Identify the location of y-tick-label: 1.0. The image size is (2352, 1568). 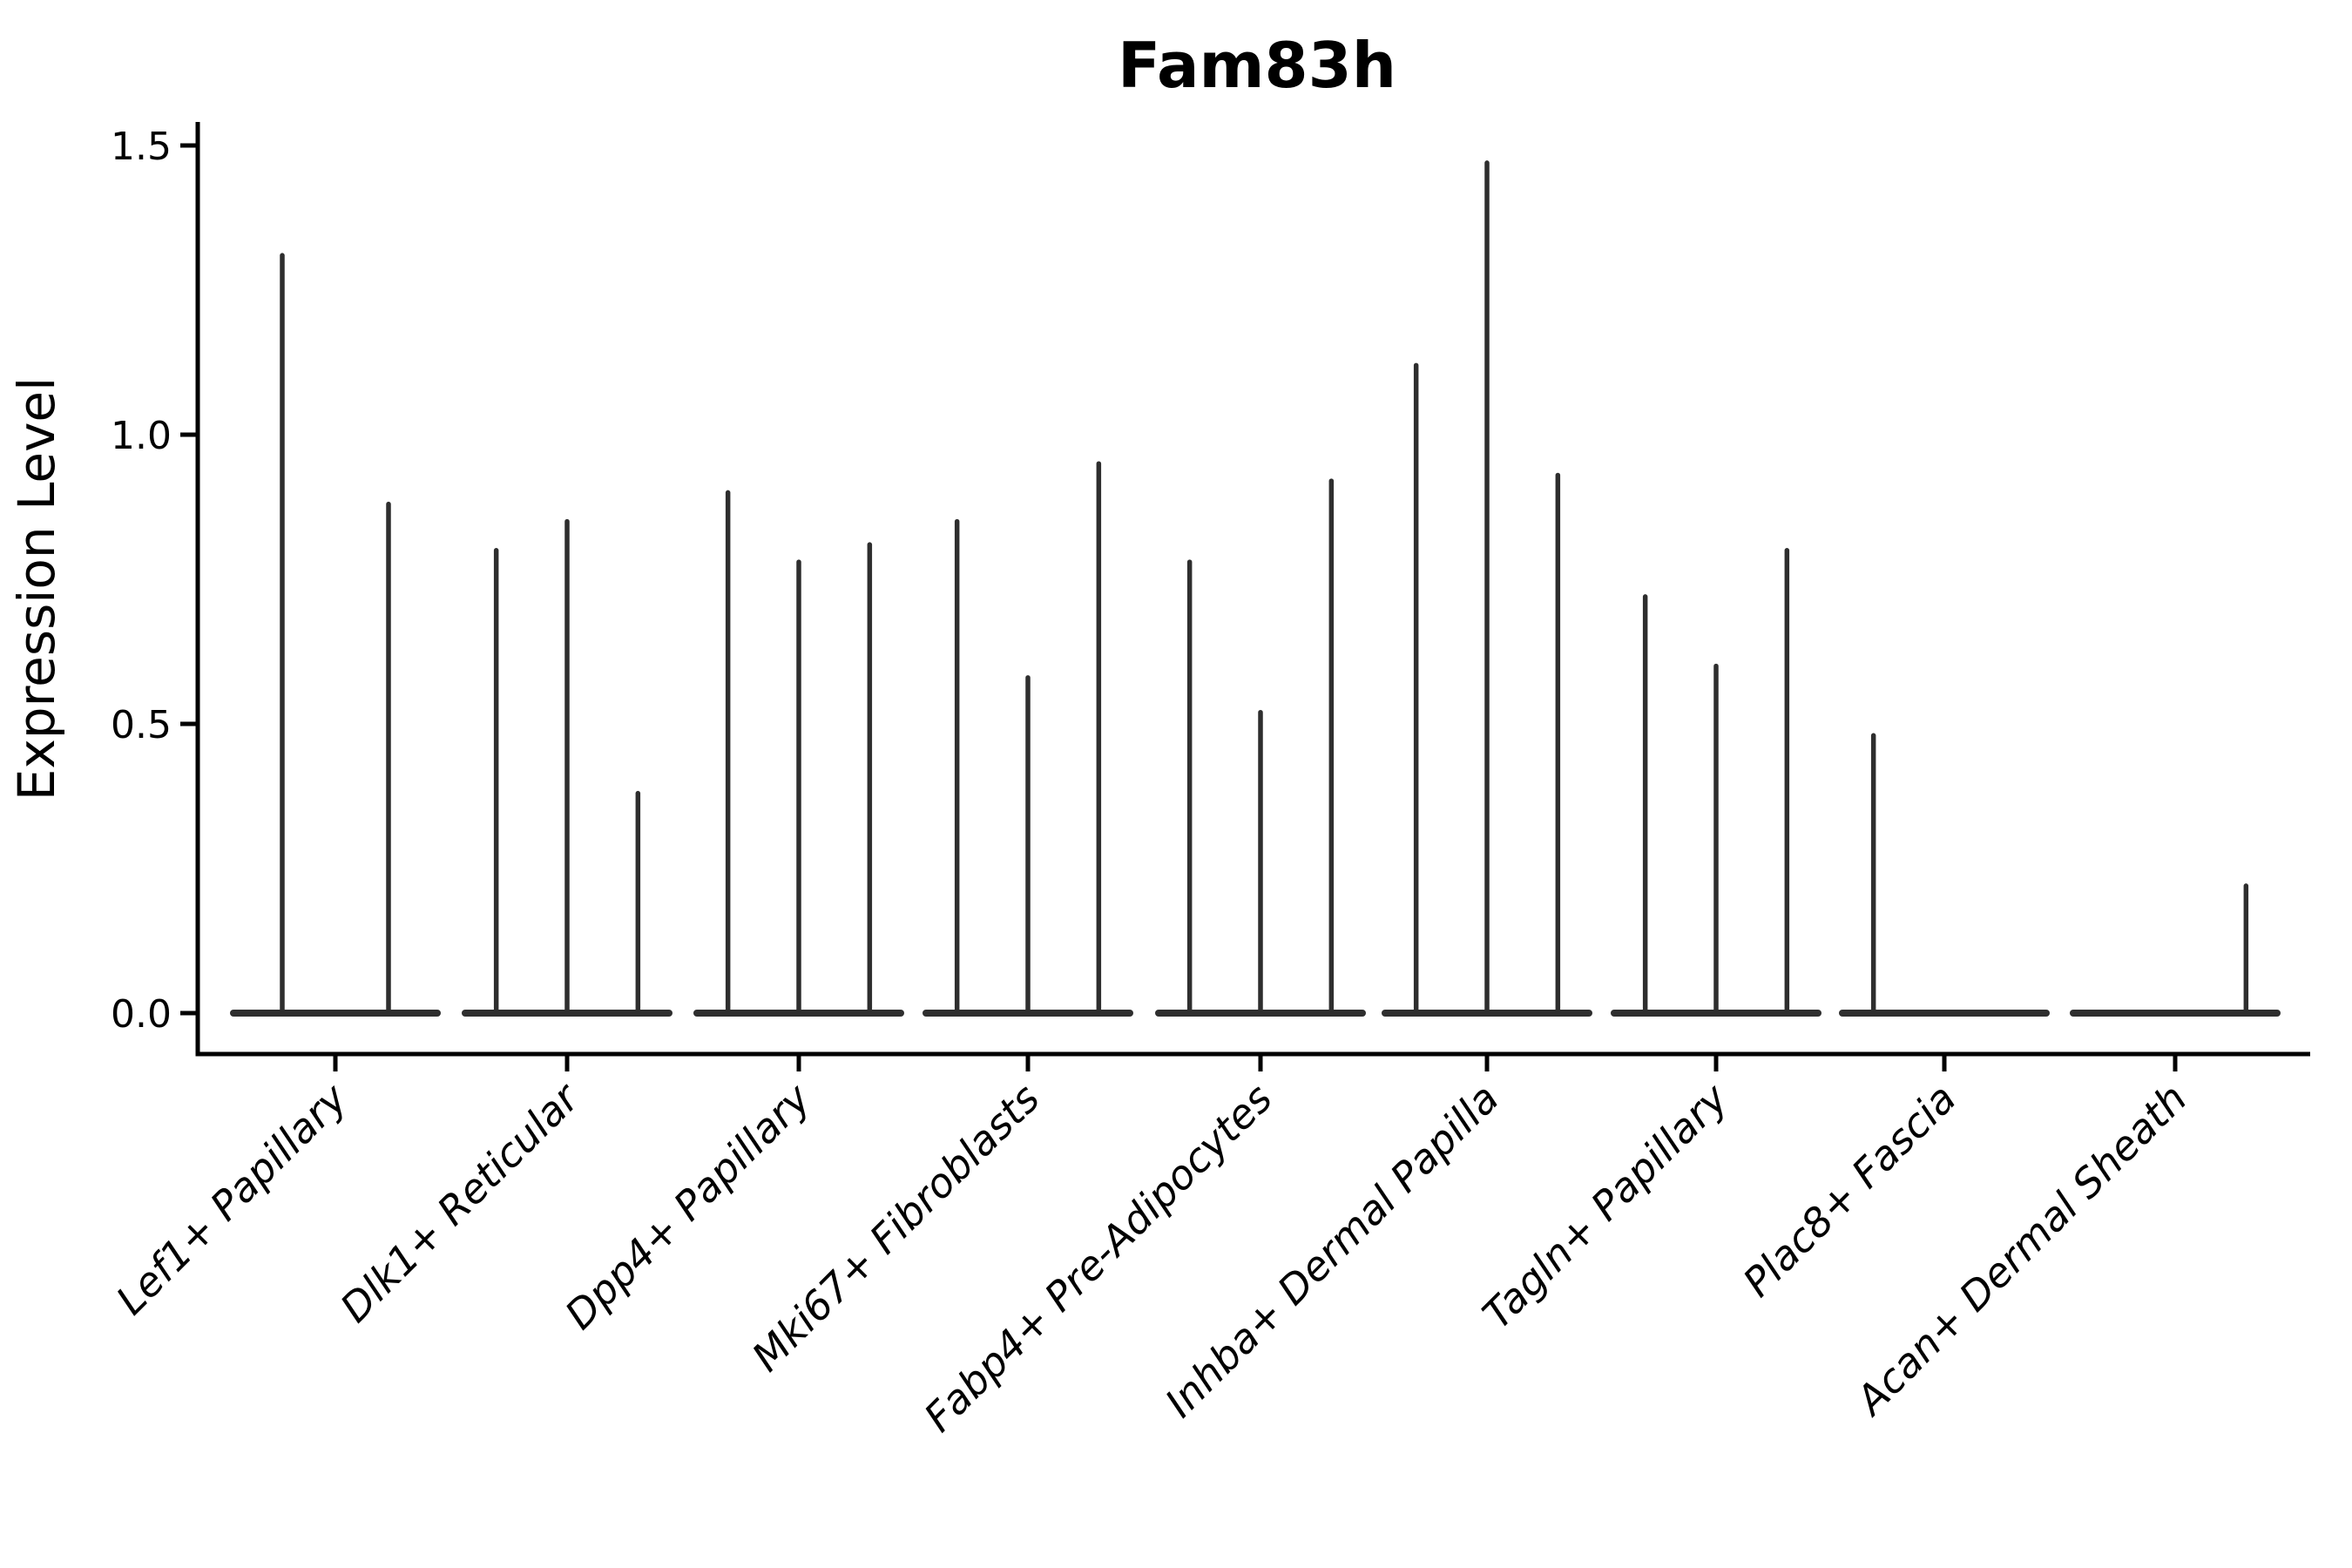
(141, 436).